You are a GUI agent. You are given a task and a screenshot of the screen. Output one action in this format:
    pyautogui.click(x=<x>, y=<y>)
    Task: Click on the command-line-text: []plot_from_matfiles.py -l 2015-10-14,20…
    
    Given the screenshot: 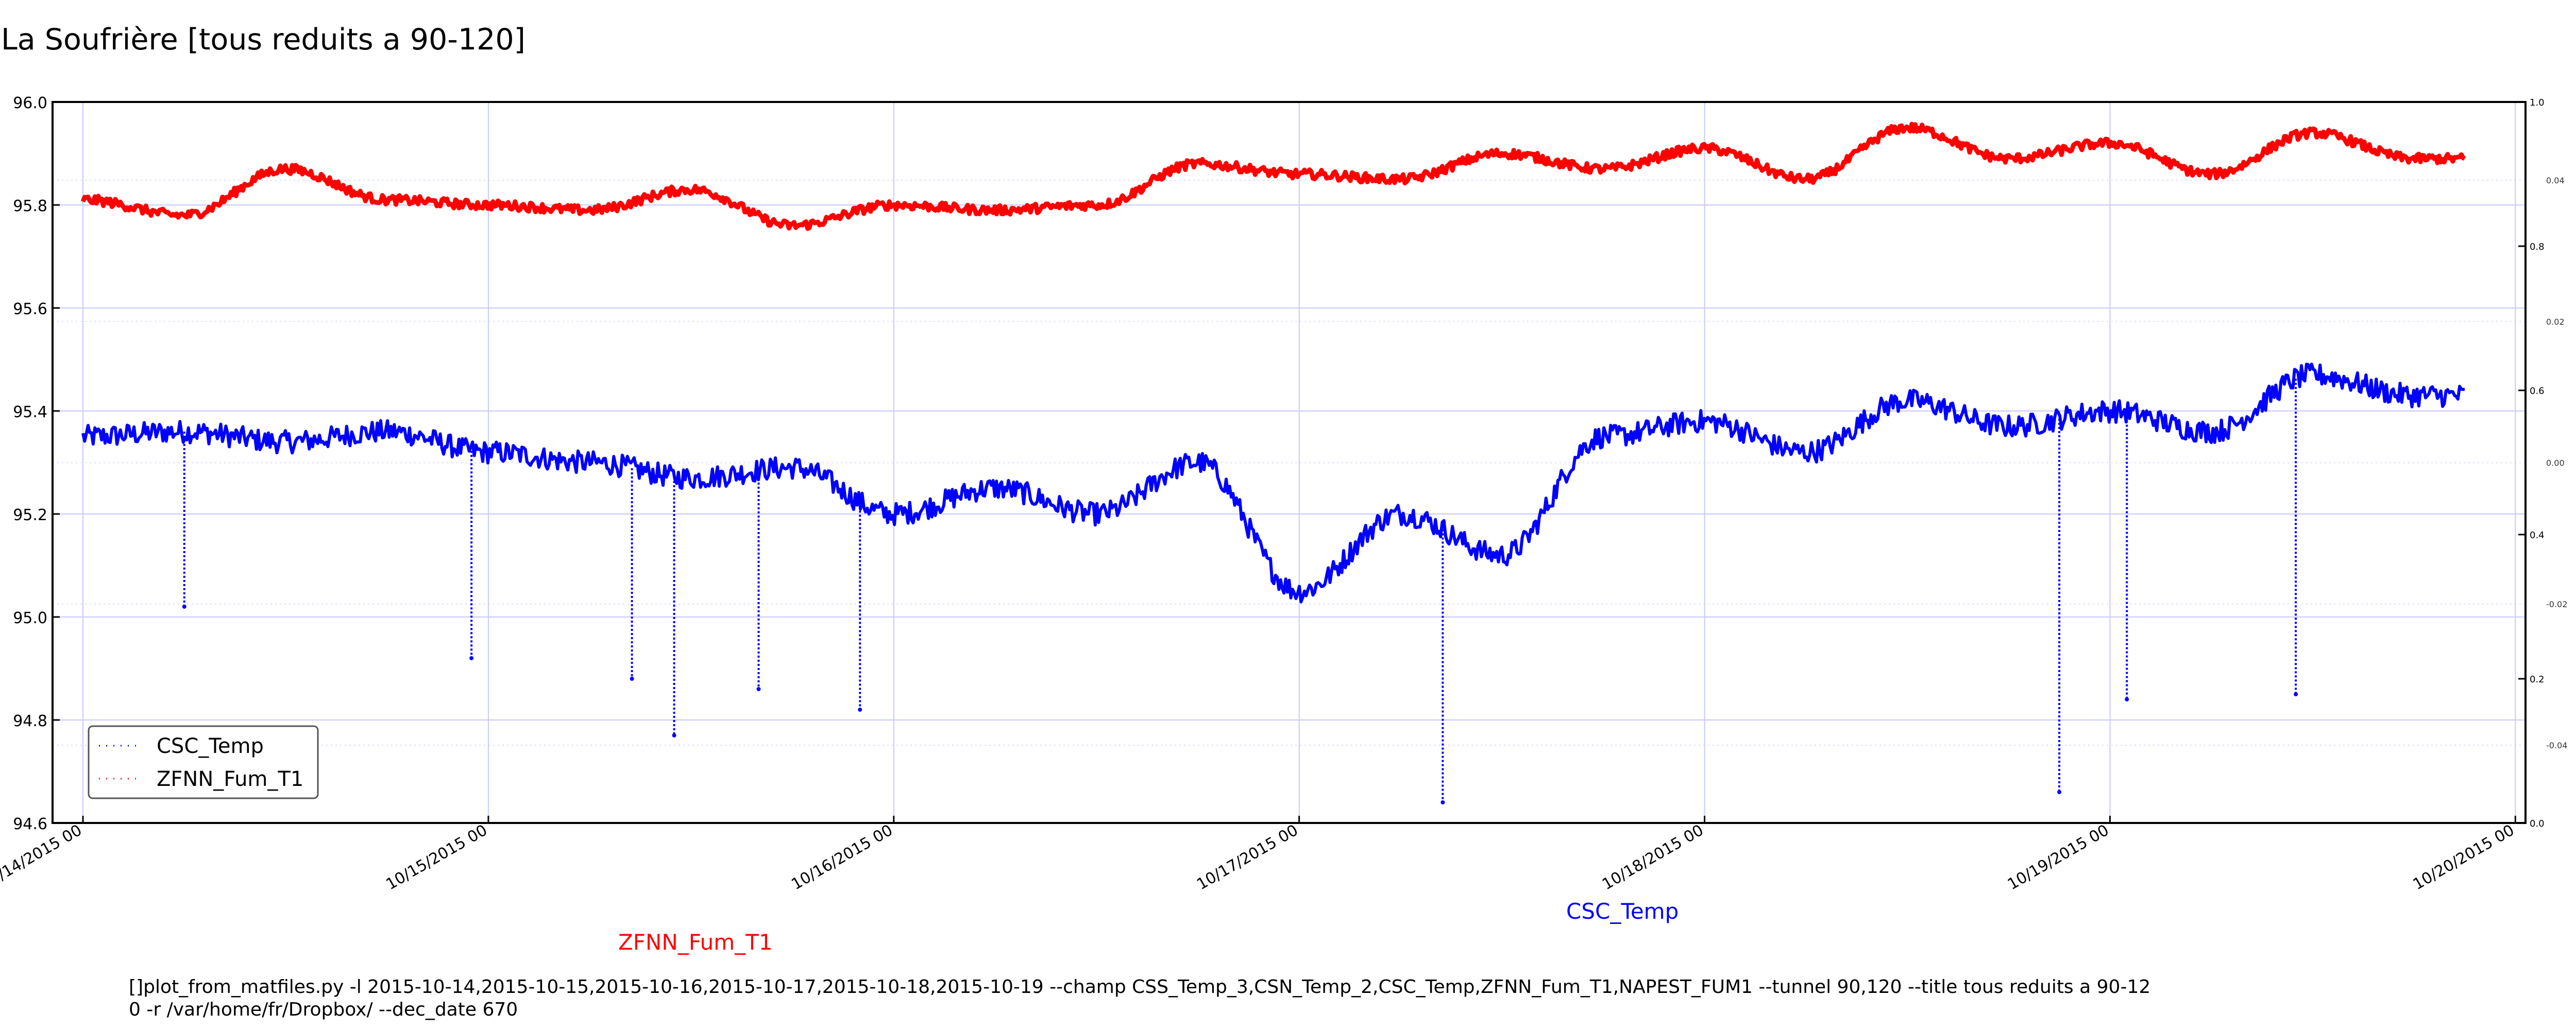 What is the action you would take?
    pyautogui.click(x=1139, y=999)
    